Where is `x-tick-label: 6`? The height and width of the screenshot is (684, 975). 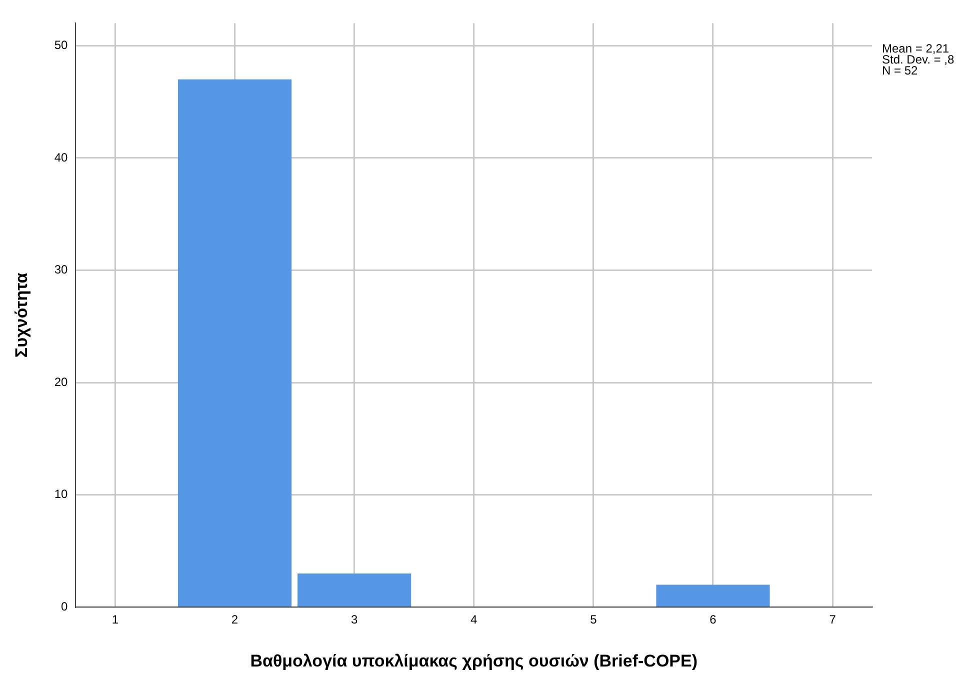 x-tick-label: 6 is located at coordinates (713, 619).